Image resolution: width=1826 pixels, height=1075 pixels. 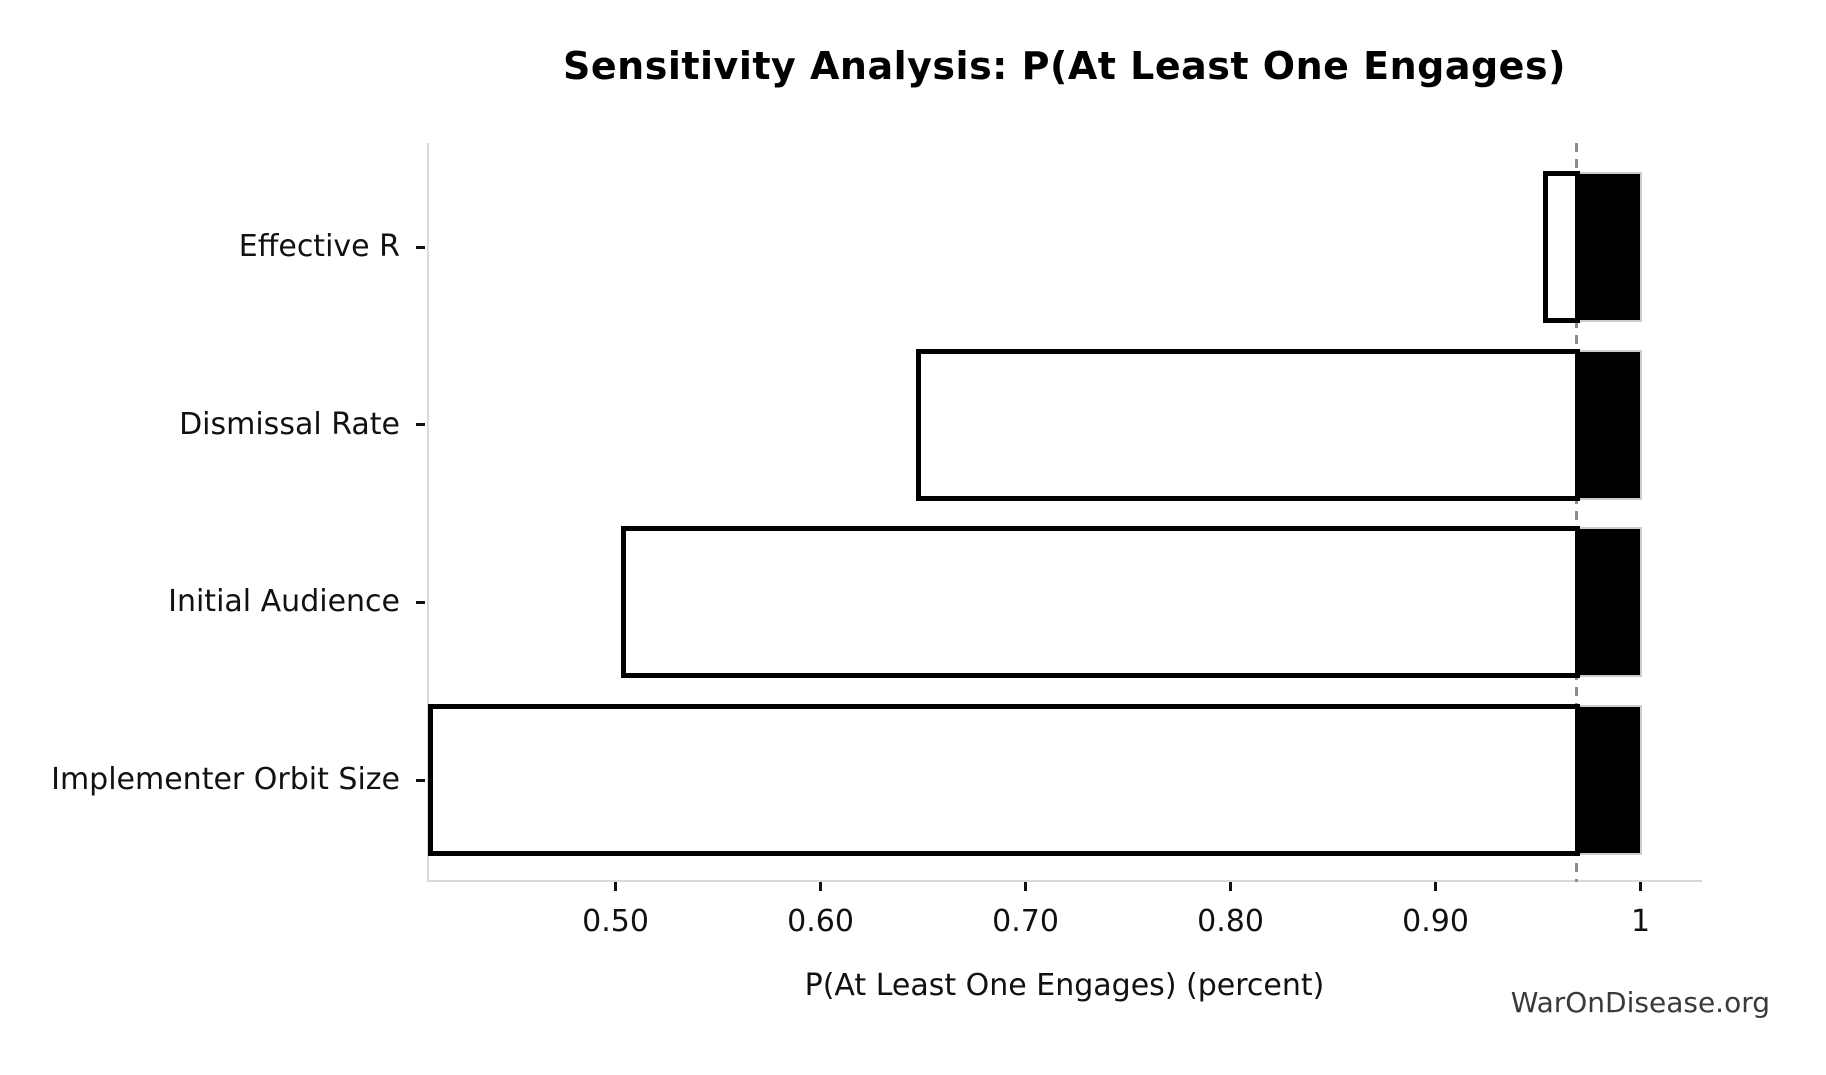 What do you see at coordinates (616, 886) in the screenshot?
I see `x-tick-0.50` at bounding box center [616, 886].